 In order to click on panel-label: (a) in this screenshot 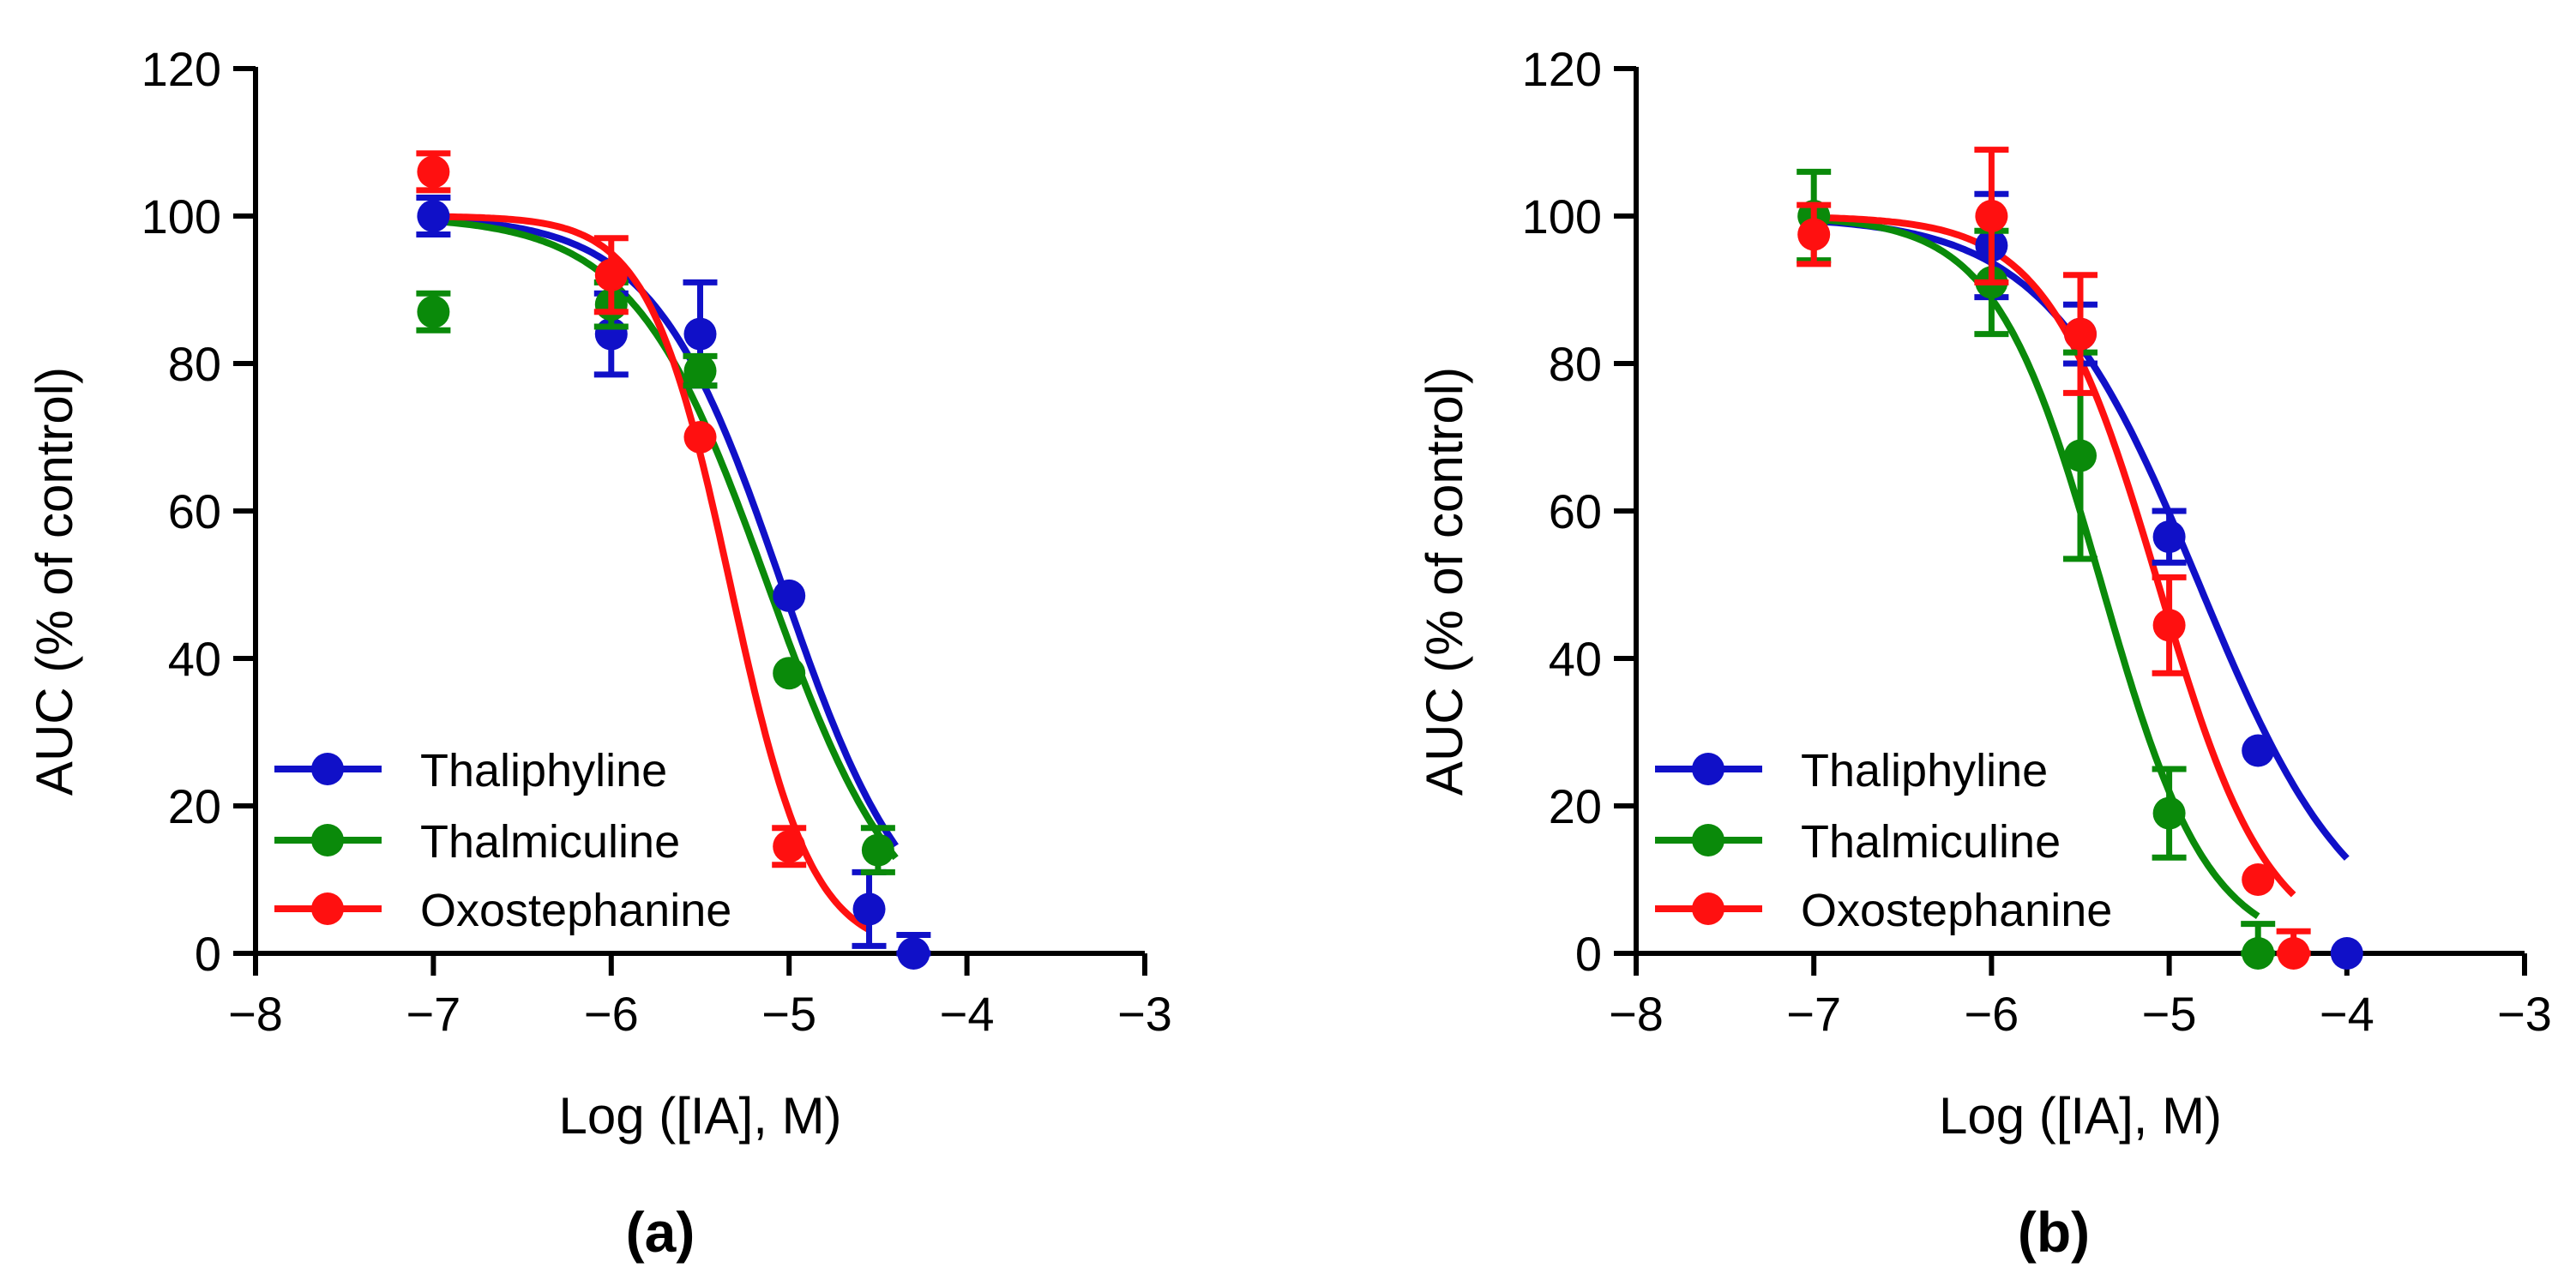, I will do `click(660, 1232)`.